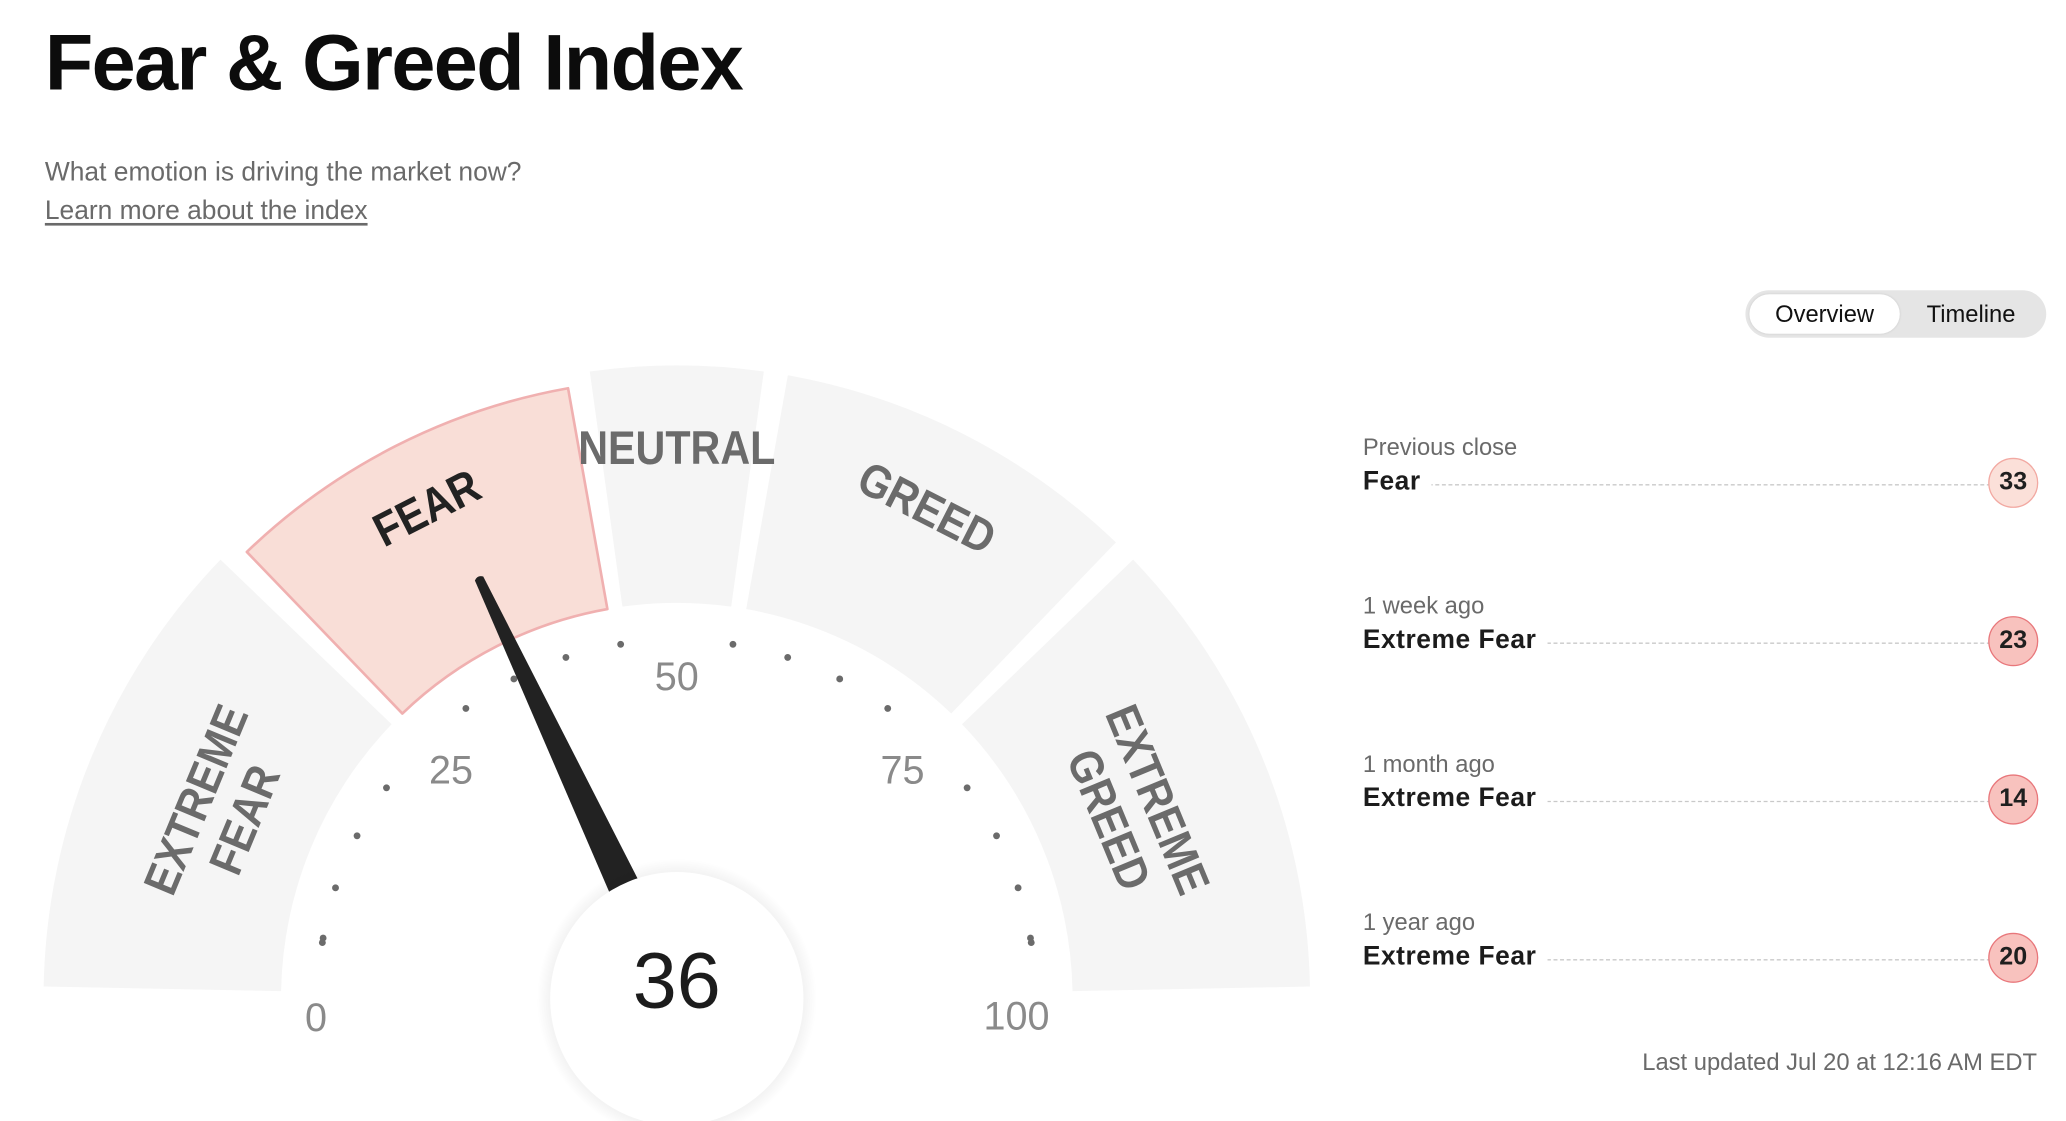 Image resolution: width=2066 pixels, height=1121 pixels. Describe the element at coordinates (676, 802) in the screenshot. I see `gauge-inner-area` at that location.